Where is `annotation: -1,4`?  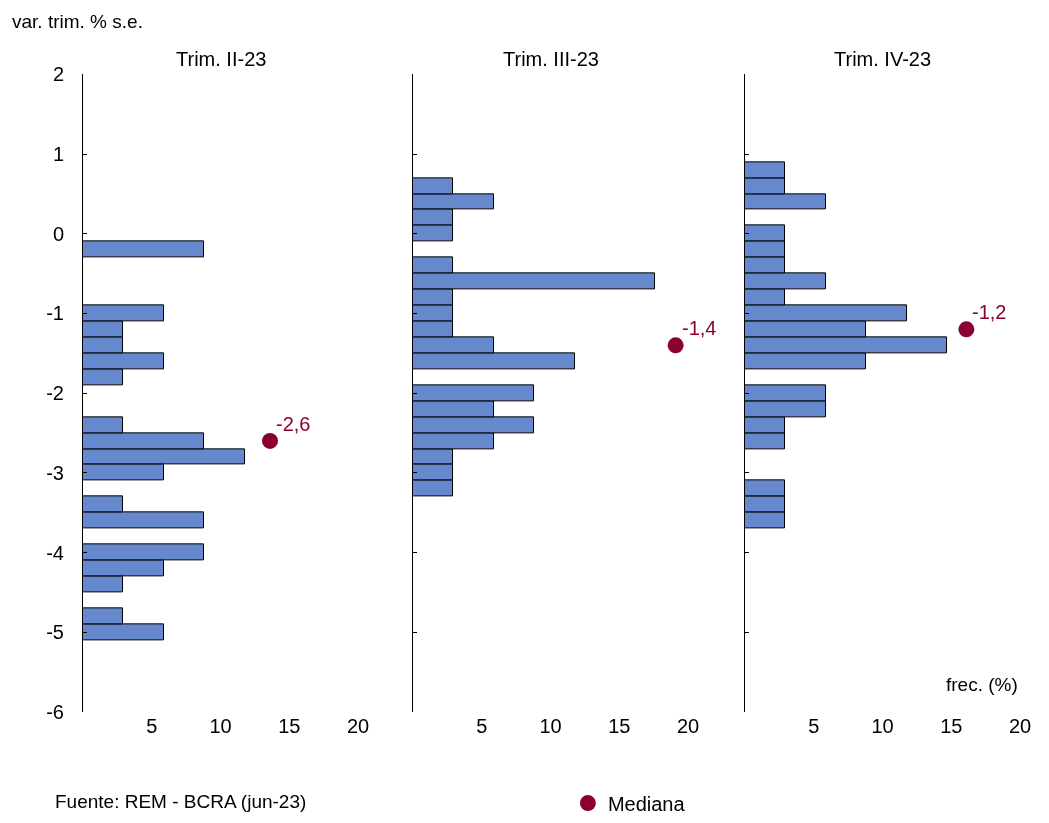 annotation: -1,4 is located at coordinates (699, 328).